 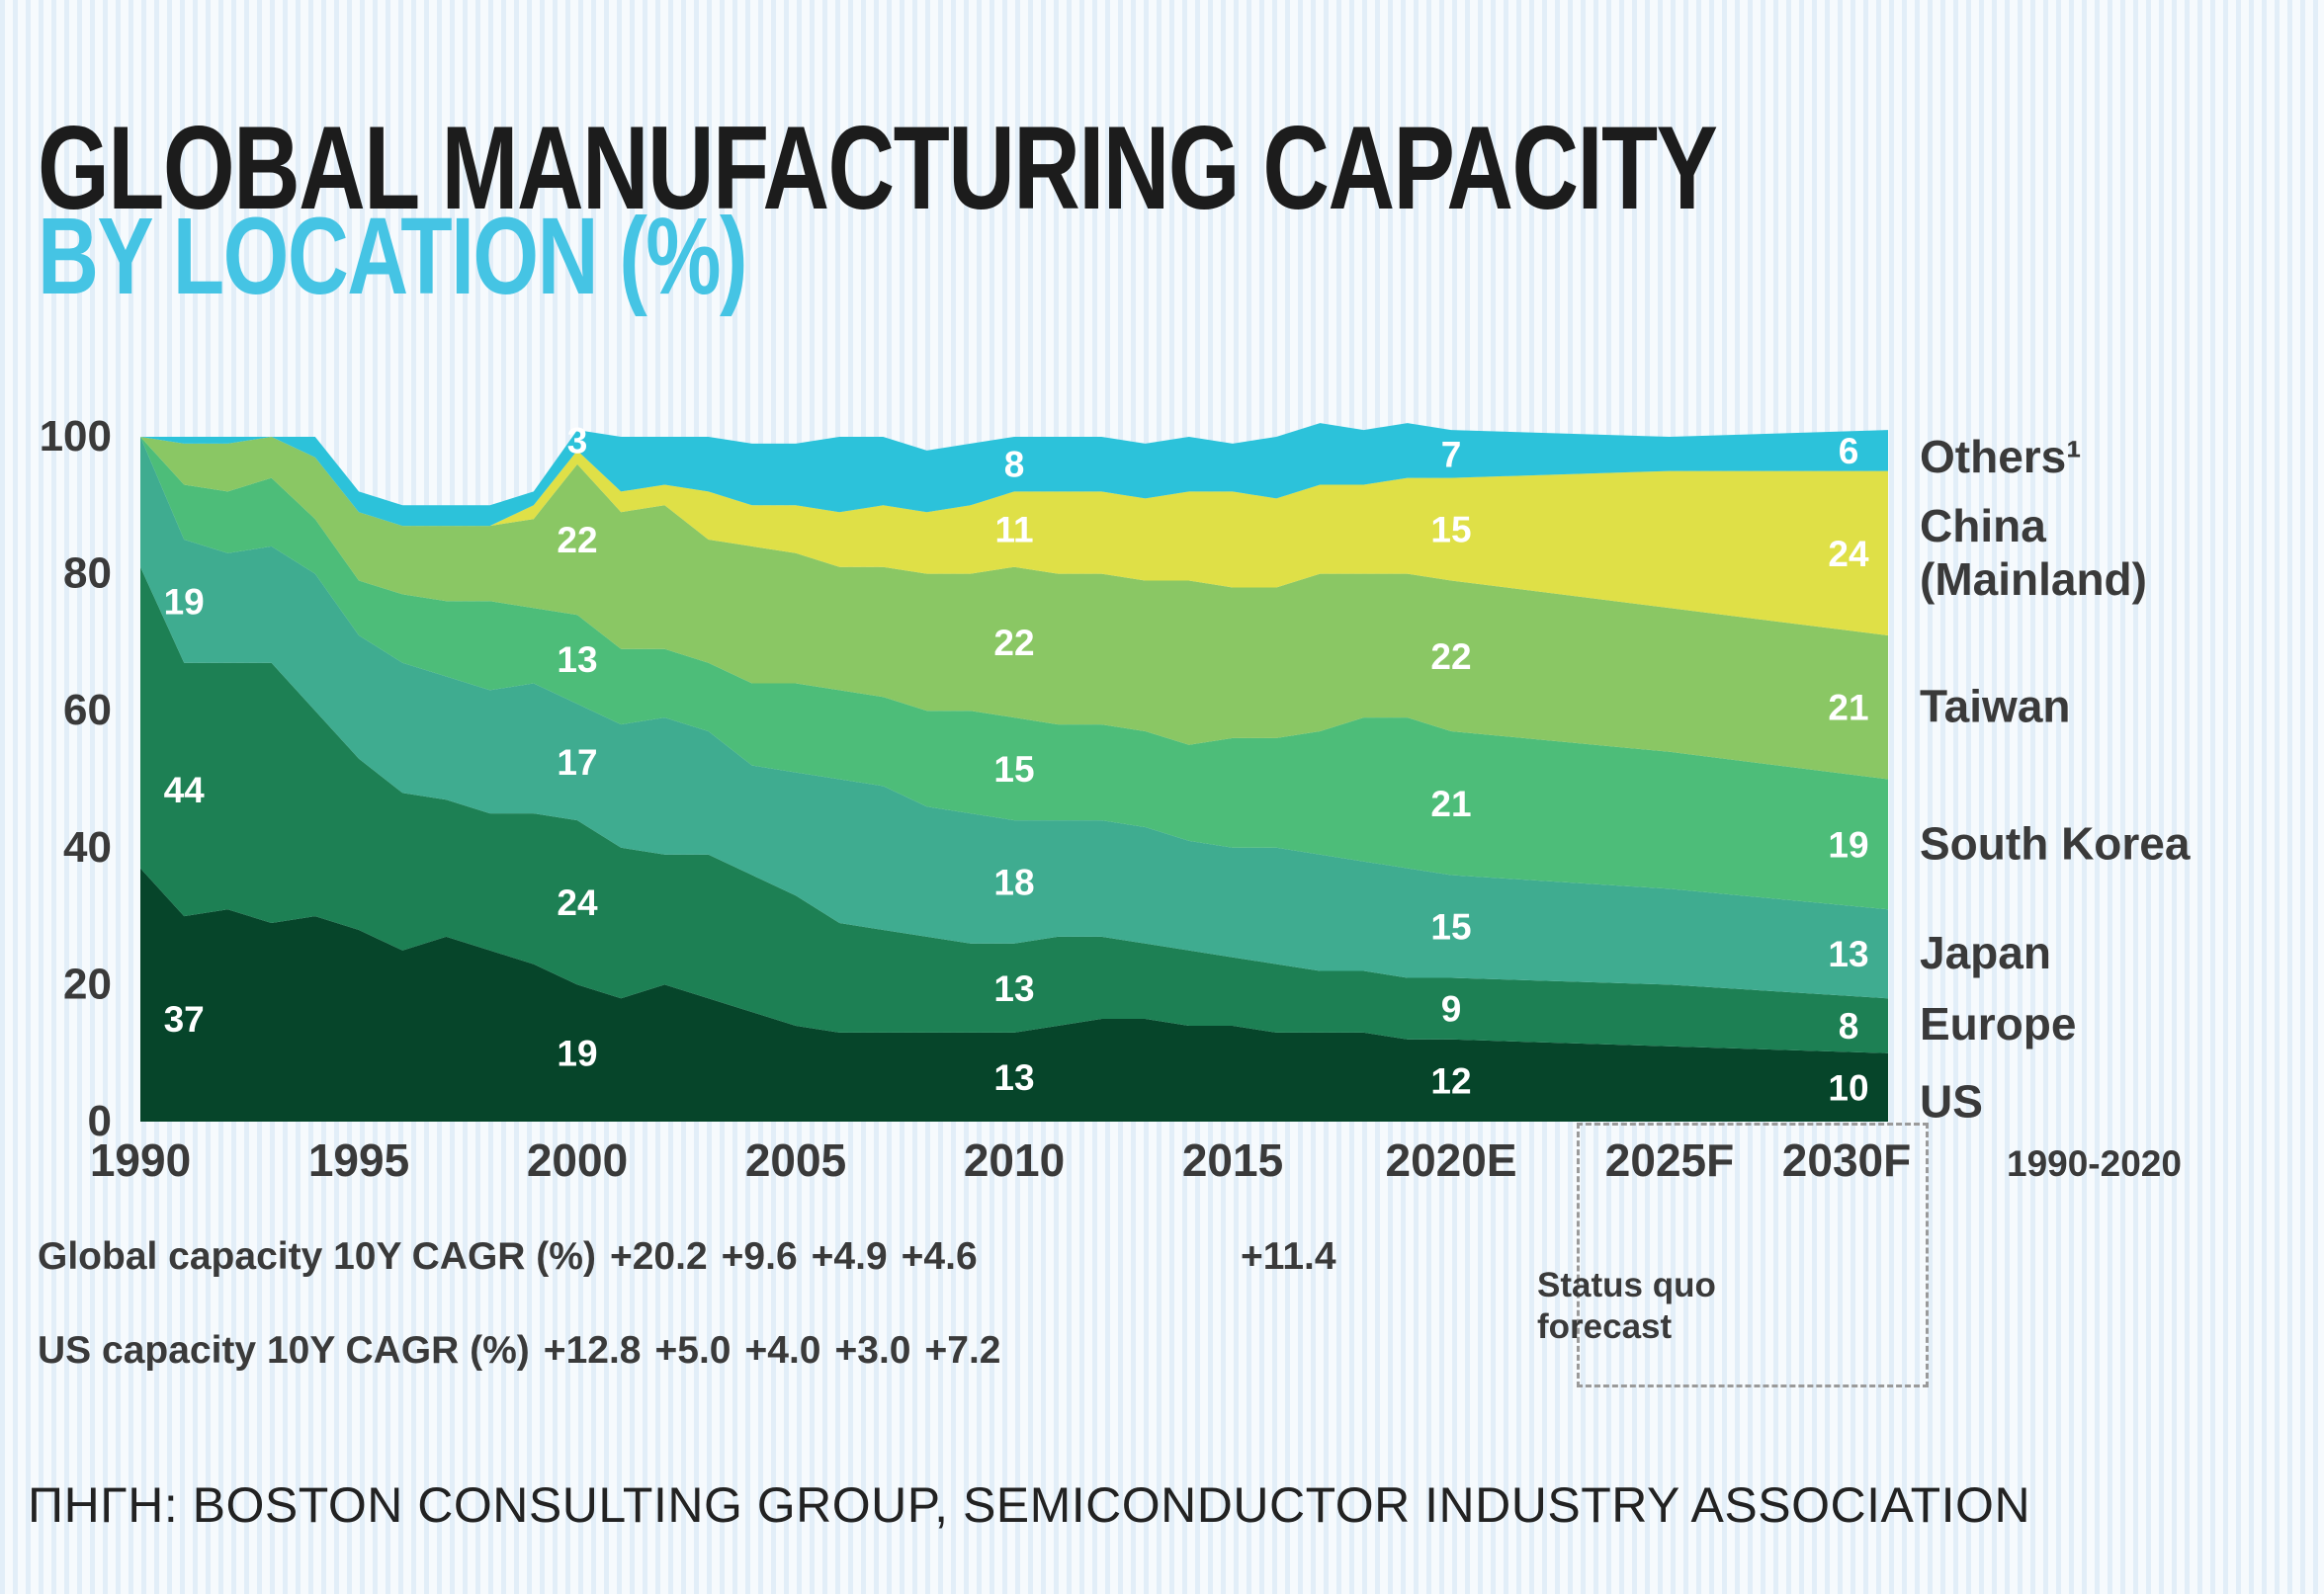 I want to click on global-cagr-value: +4.9, so click(x=849, y=1256).